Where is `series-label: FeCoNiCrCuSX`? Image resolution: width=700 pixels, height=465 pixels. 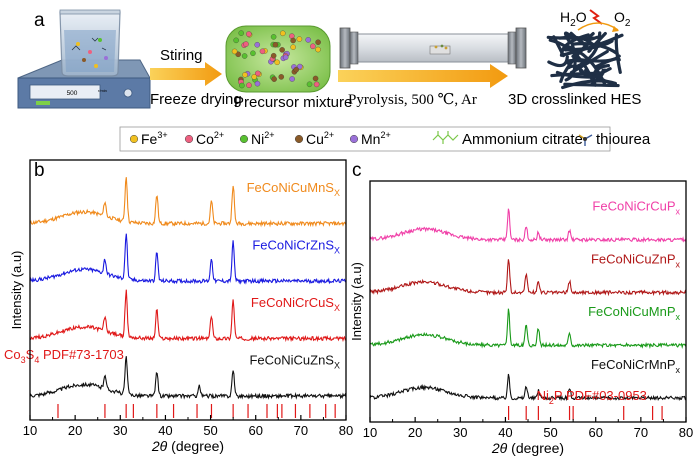
series-label: FeCoNiCrCuSX is located at coordinates (295, 304).